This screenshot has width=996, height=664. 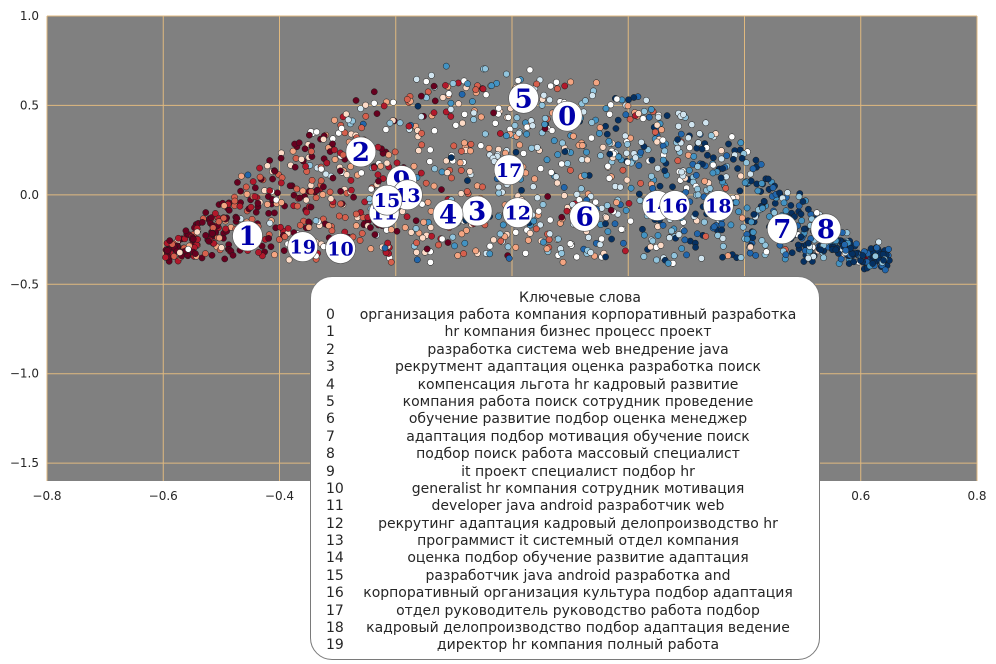 I want to click on centroid-15: 15, so click(x=387, y=200).